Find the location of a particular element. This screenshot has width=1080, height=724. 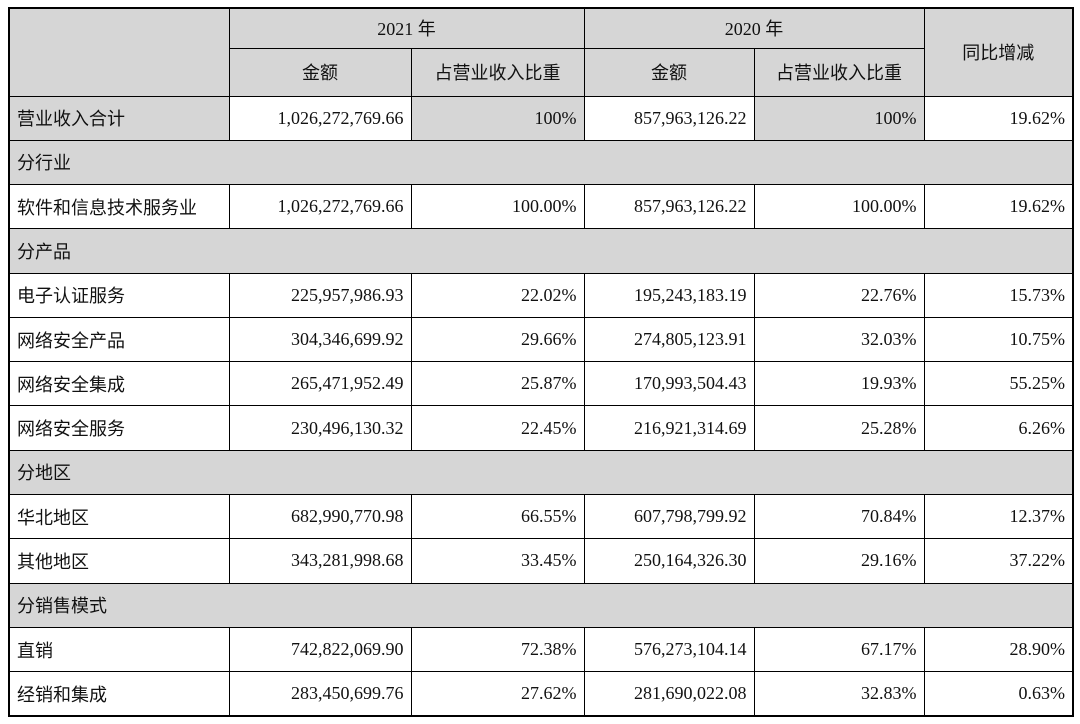

section-row: 分行业 is located at coordinates (541, 162).